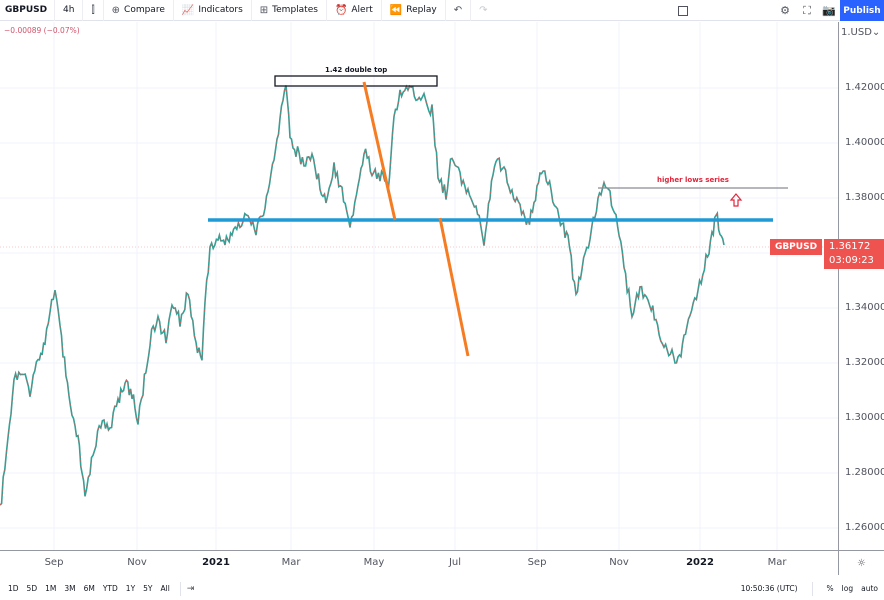 The height and width of the screenshot is (600, 884). I want to click on change-legend: −0.00089 (−0.07%), so click(42, 30).